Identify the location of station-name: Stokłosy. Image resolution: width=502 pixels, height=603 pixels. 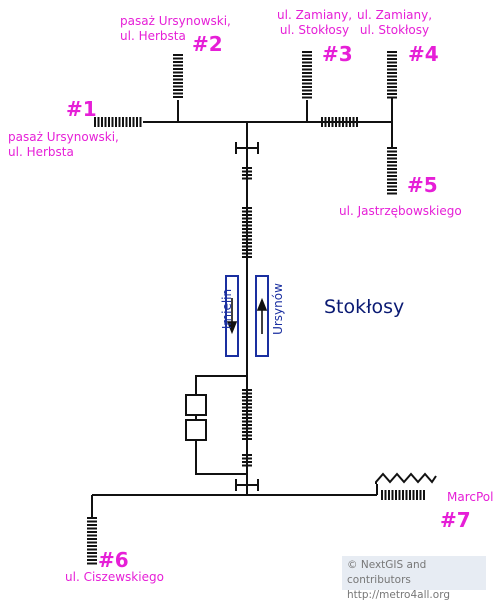
(364, 307).